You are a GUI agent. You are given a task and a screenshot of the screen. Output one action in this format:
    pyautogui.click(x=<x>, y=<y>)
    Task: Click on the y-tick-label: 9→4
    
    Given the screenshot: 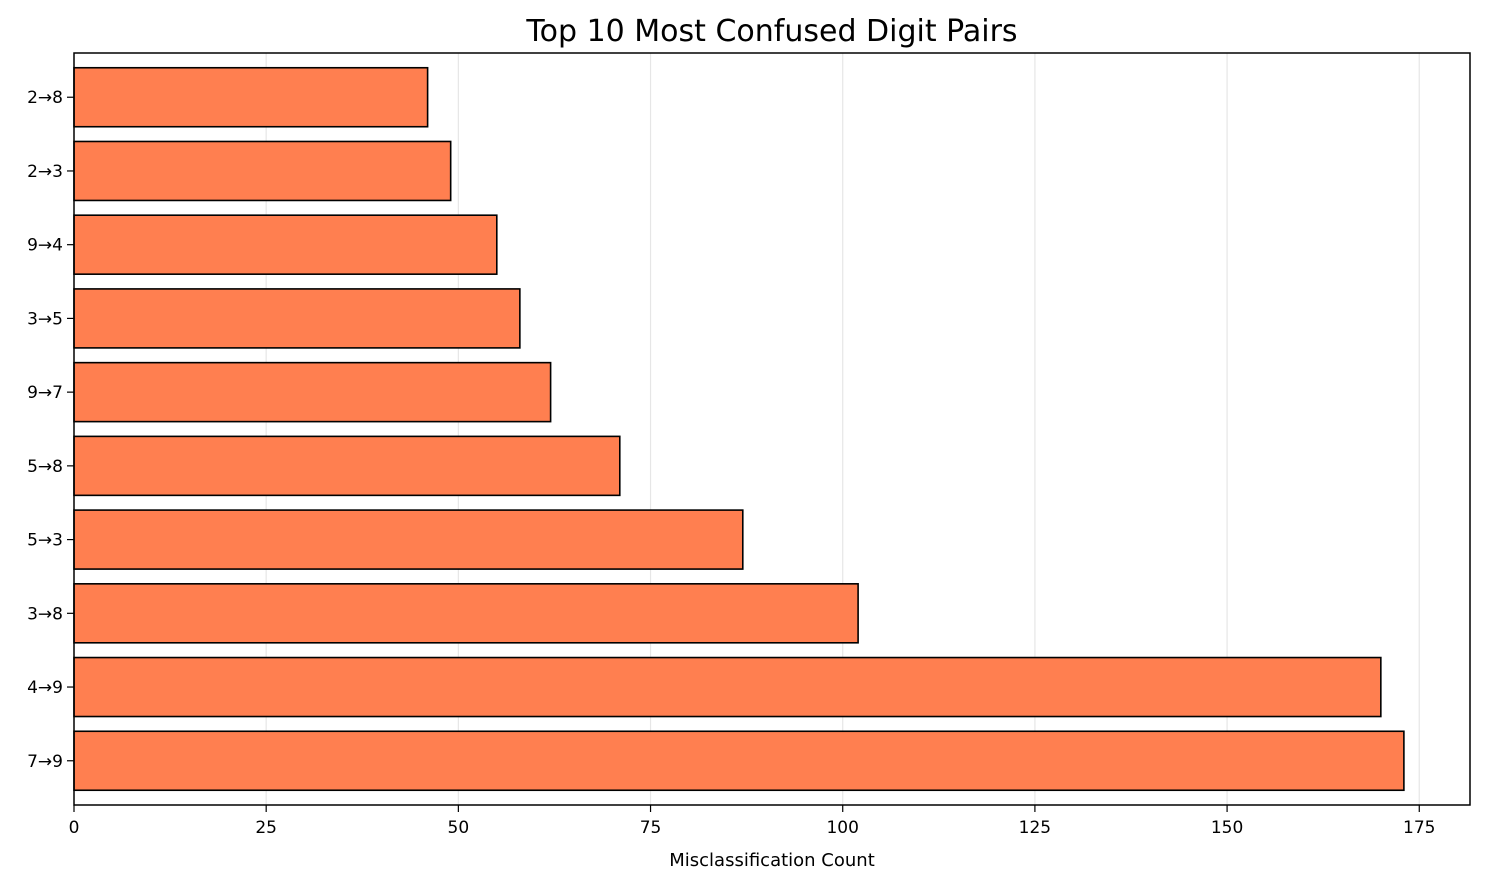 What is the action you would take?
    pyautogui.click(x=45, y=246)
    